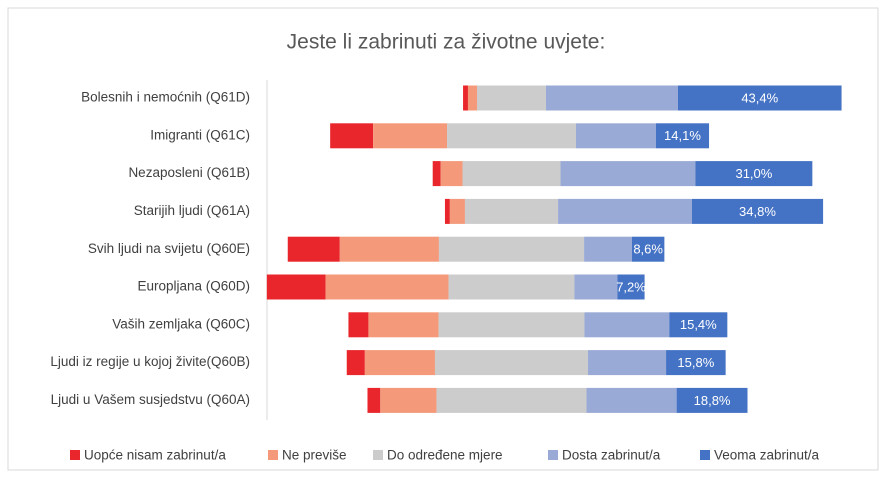 The image size is (885, 477). Describe the element at coordinates (446, 42) in the screenshot. I see `chart-title: Jeste li zabrinuti za životne uvjete:` at that location.